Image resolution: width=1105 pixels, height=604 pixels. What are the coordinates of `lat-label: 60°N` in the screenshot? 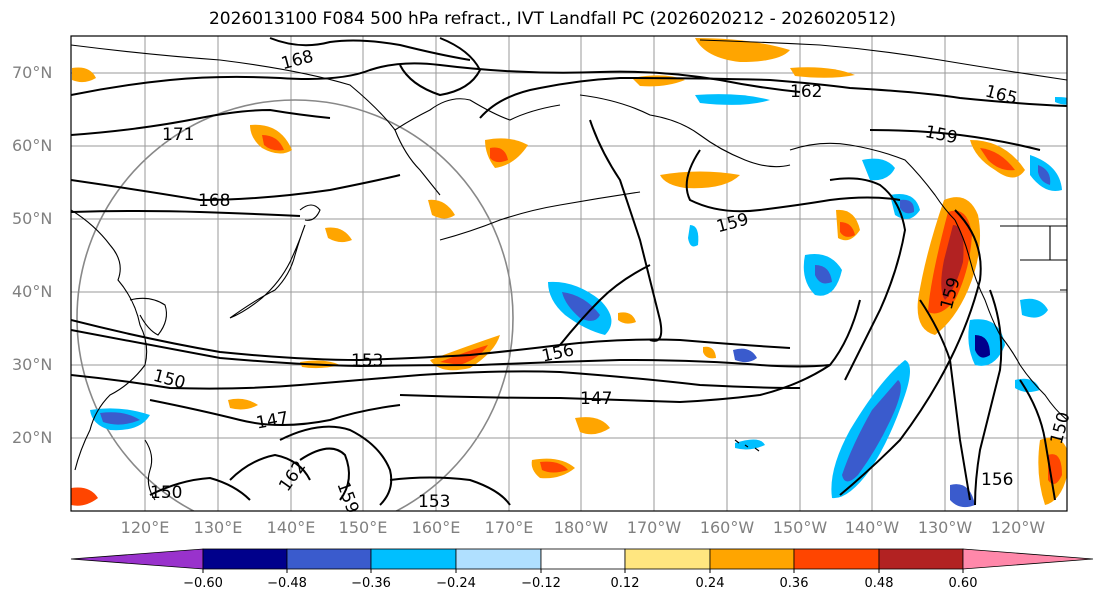 It's located at (32, 145).